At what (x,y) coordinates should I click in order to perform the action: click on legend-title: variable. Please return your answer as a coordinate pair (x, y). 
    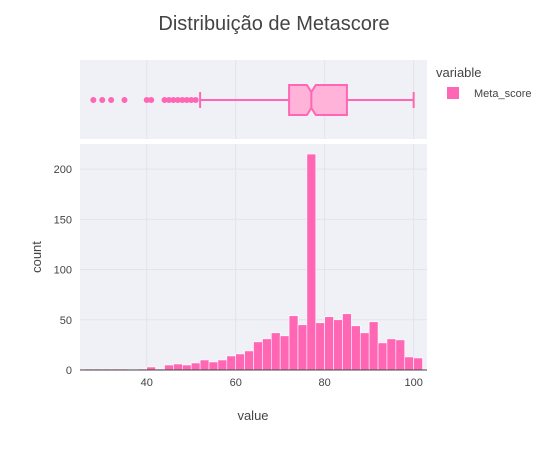
    Looking at the image, I should click on (459, 72).